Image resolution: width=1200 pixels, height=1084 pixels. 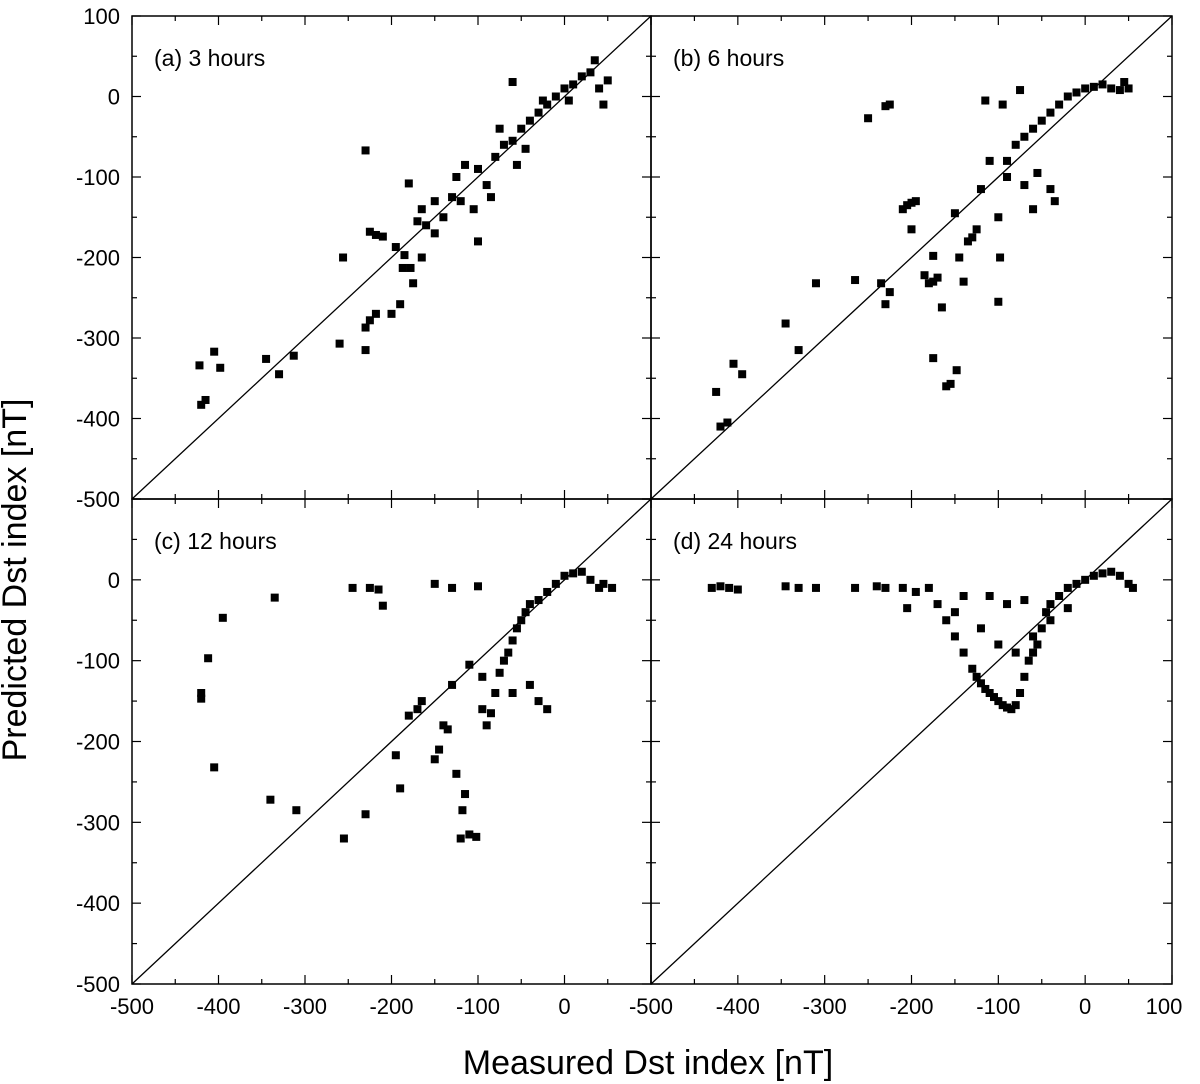 I want to click on x-tick-label: 100, so click(x=1164, y=1006).